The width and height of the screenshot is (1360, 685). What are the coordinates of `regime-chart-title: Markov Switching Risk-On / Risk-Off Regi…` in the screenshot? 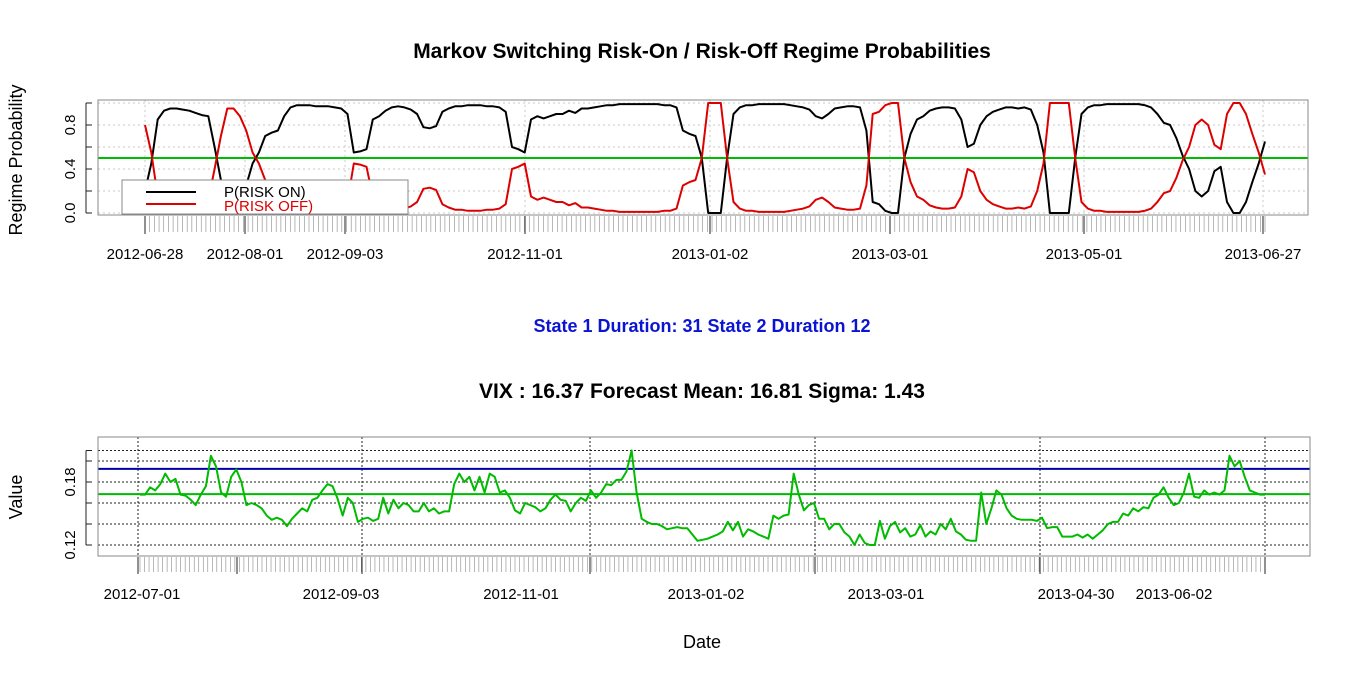 It's located at (702, 51).